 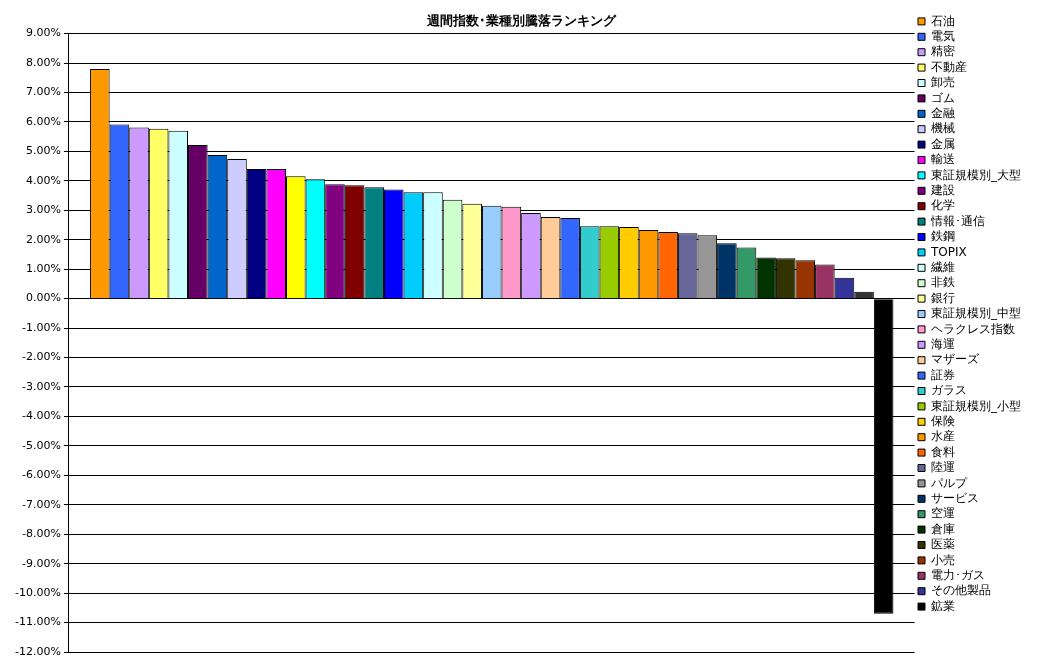 What do you see at coordinates (955, 497) in the screenshot?
I see `legend-label: サービス` at bounding box center [955, 497].